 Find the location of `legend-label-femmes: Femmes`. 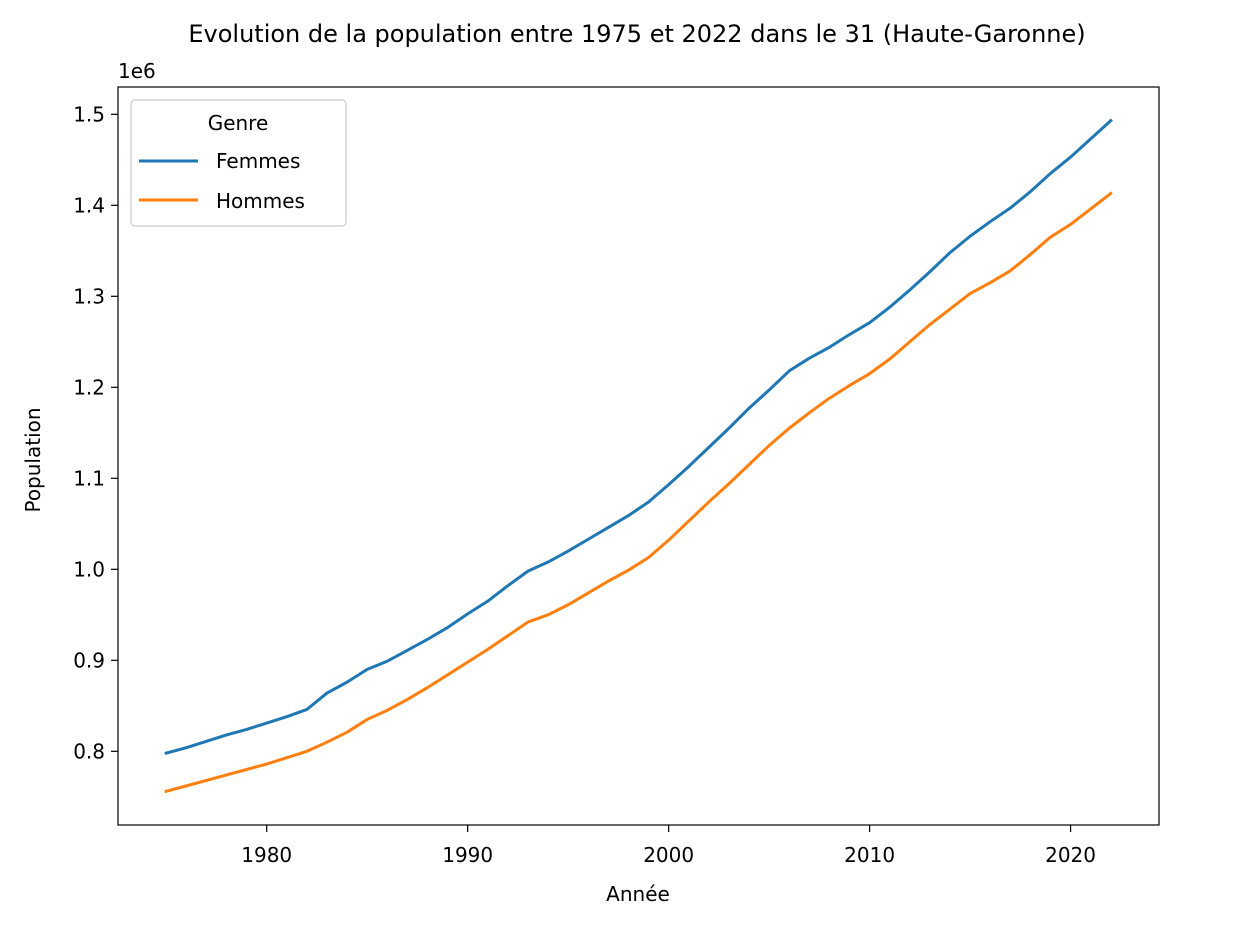

legend-label-femmes: Femmes is located at coordinates (258, 161).